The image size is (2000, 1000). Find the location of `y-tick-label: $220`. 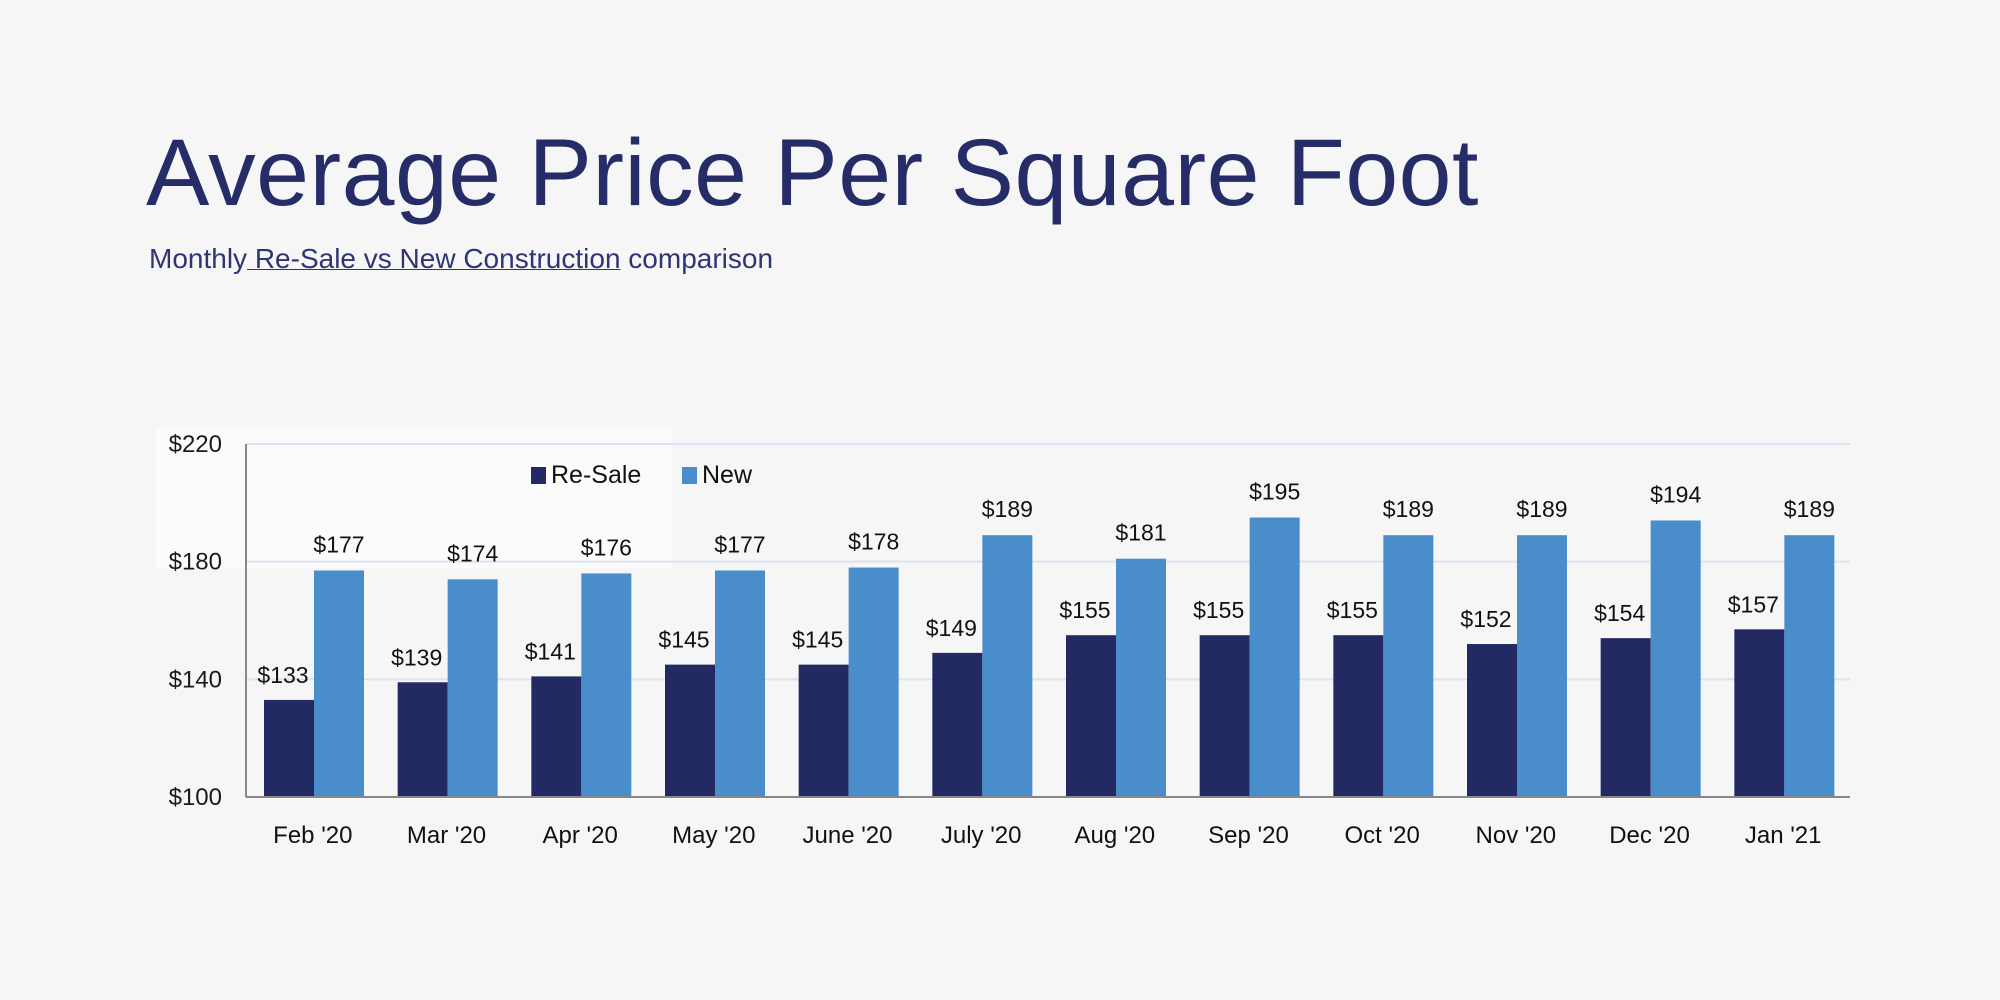

y-tick-label: $220 is located at coordinates (195, 444).